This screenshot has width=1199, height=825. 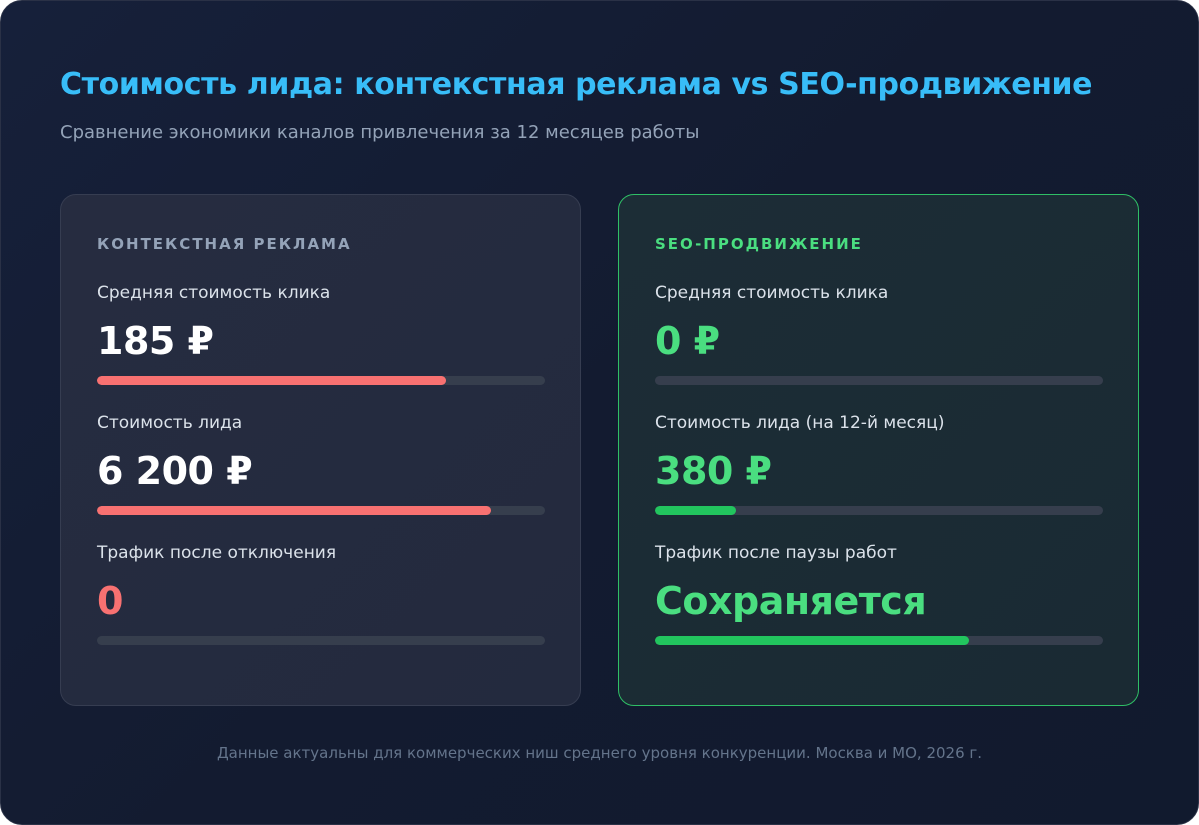 What do you see at coordinates (759, 244) in the screenshot?
I see `seo-heading: SEO-ПРОДВИЖЕНИЕ` at bounding box center [759, 244].